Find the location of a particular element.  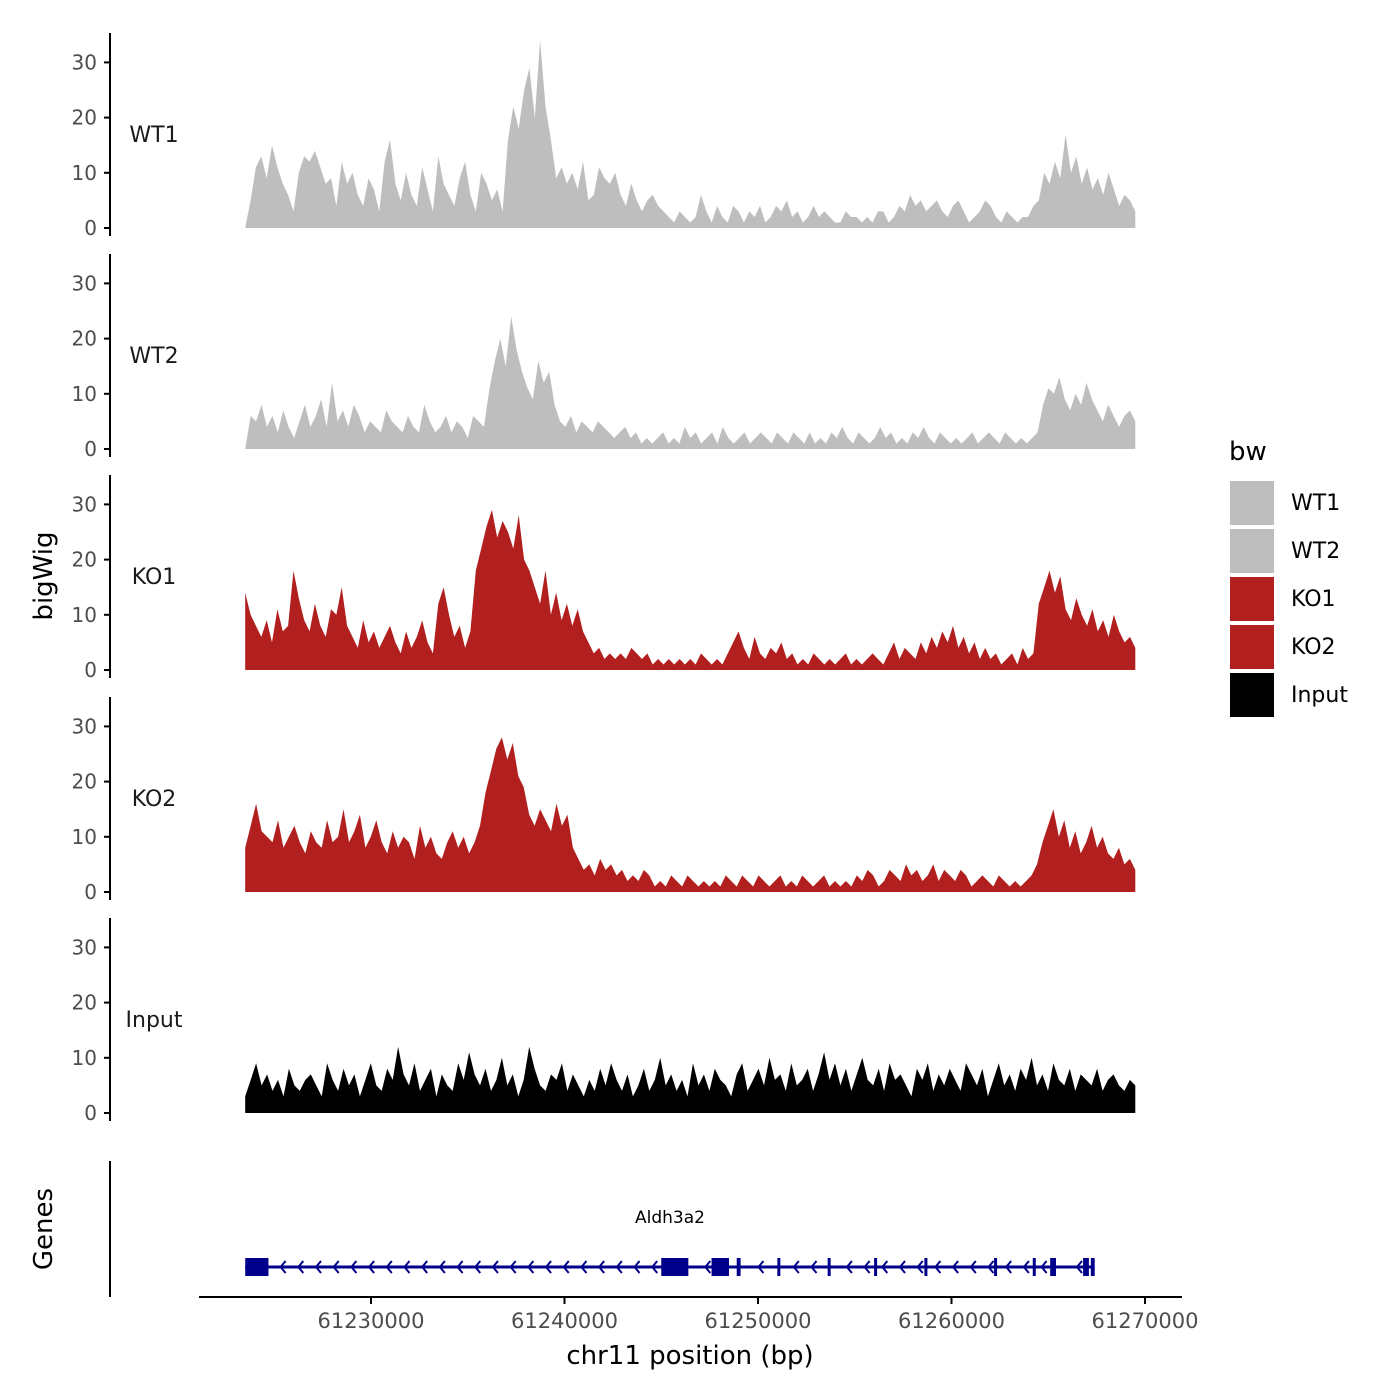

track-label: Input is located at coordinates (154, 1020).